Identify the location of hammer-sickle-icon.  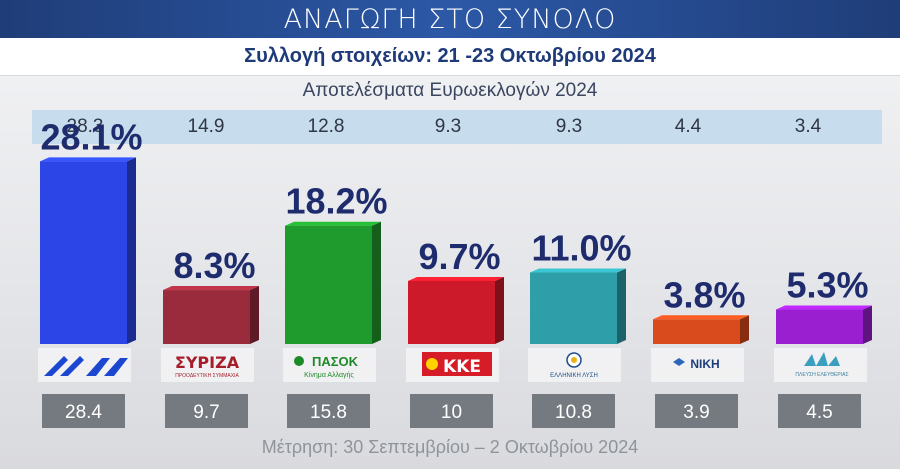
(432, 364).